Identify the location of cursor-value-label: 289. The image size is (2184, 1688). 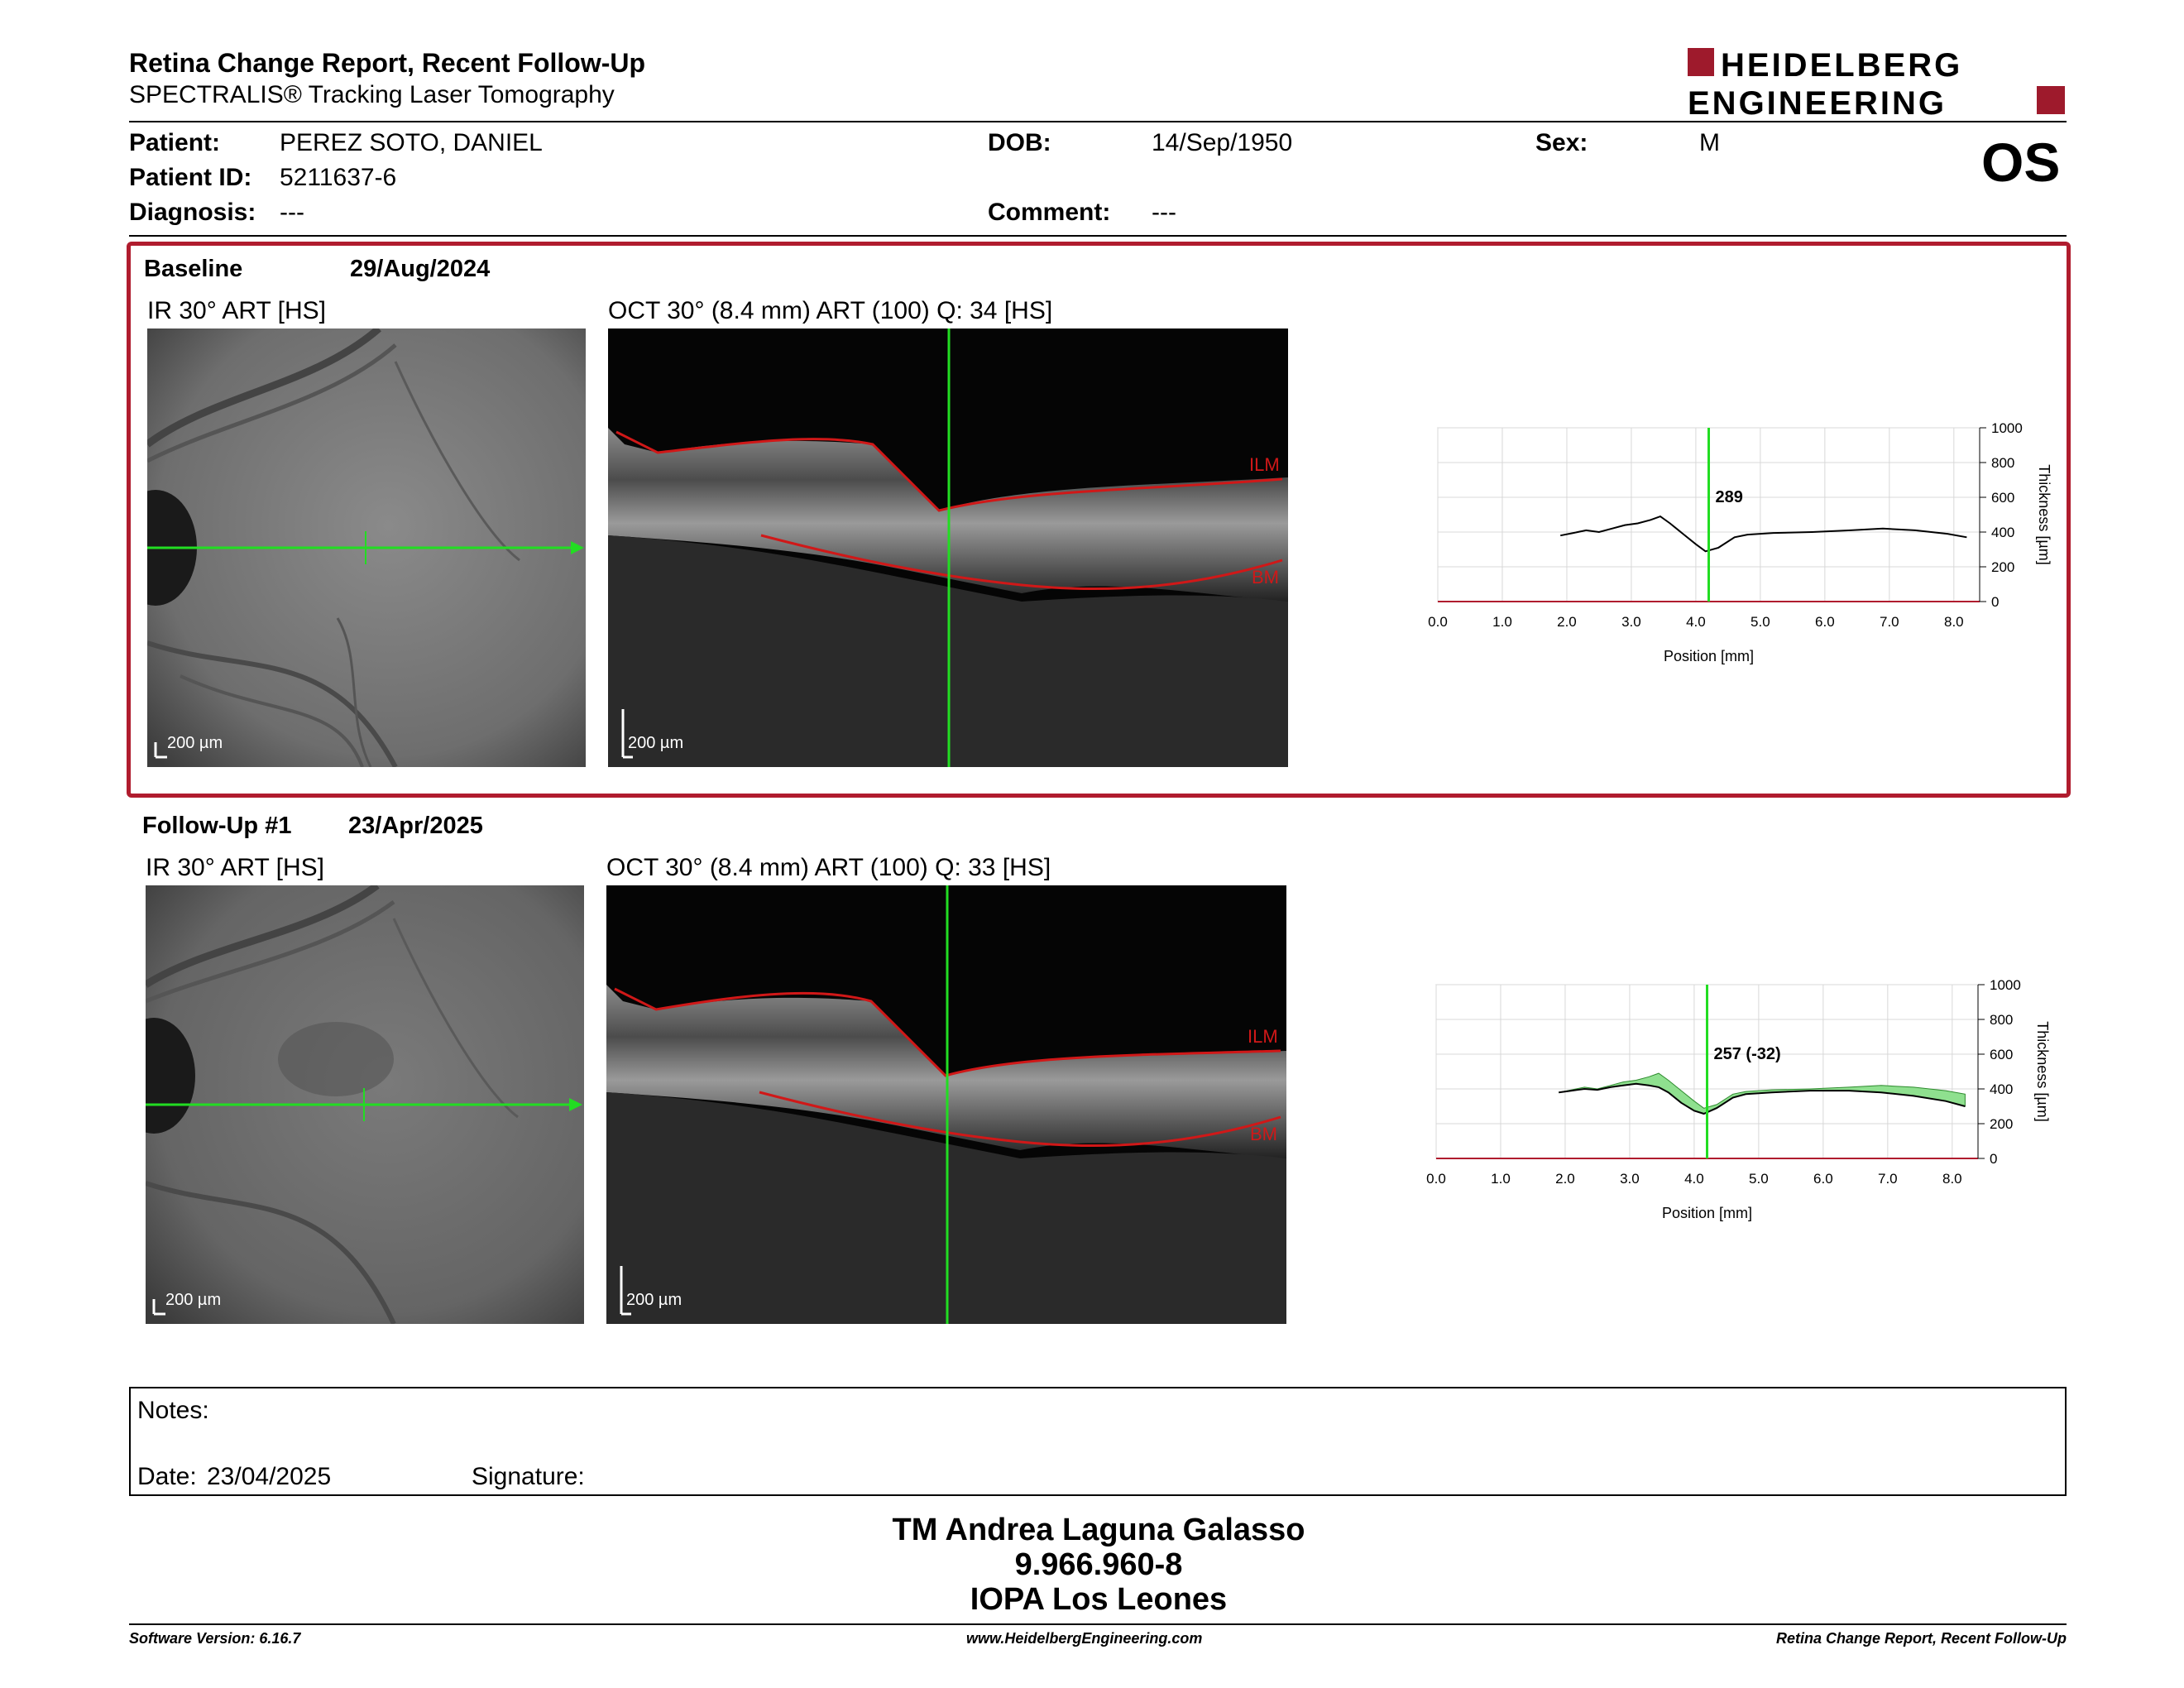
(1729, 497).